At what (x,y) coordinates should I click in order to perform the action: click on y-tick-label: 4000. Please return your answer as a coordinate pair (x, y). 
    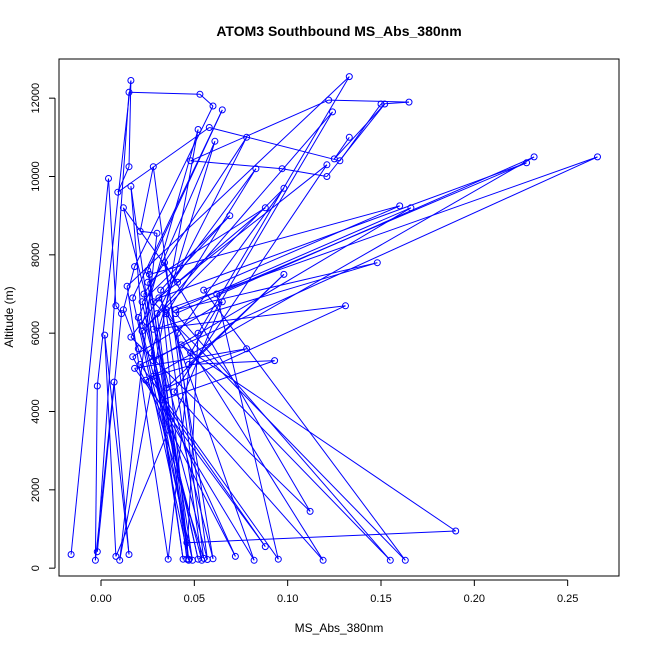
    Looking at the image, I should click on (36, 411).